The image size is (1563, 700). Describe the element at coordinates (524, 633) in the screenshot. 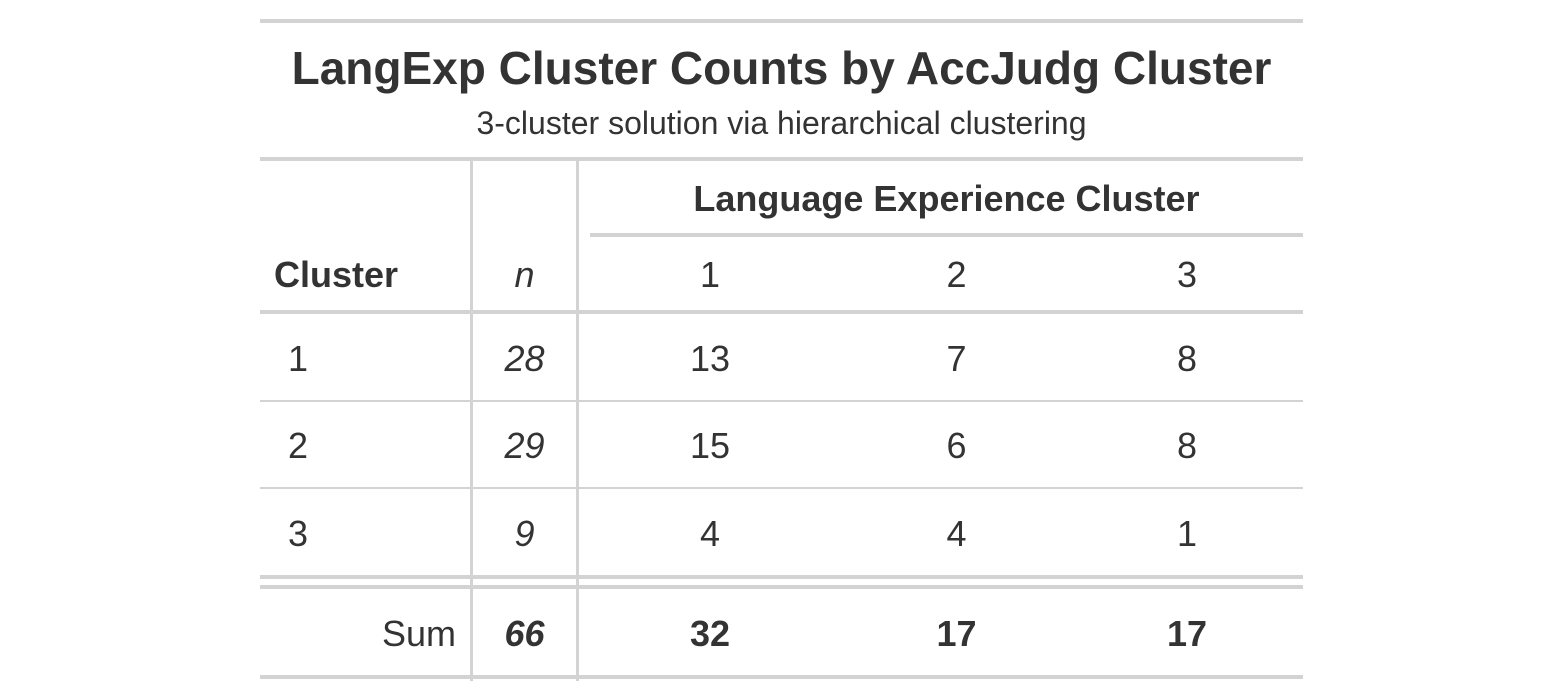

I see `summary-n: 66` at that location.